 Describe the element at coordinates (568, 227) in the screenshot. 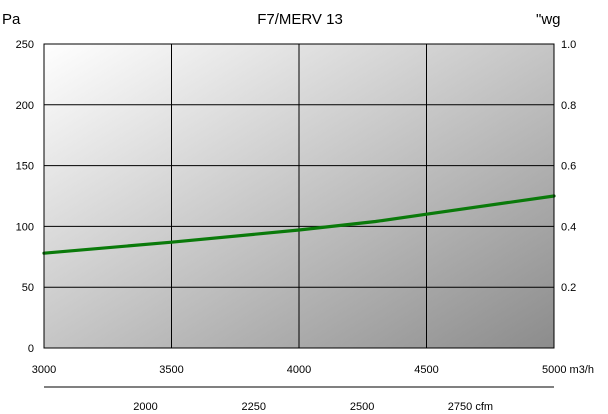

I see `right-y-tick-label: 0.4` at that location.